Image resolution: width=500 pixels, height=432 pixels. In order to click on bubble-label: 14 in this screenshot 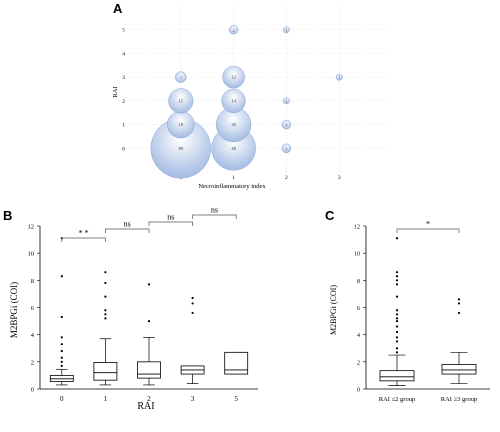, I will do `click(233, 100)`.